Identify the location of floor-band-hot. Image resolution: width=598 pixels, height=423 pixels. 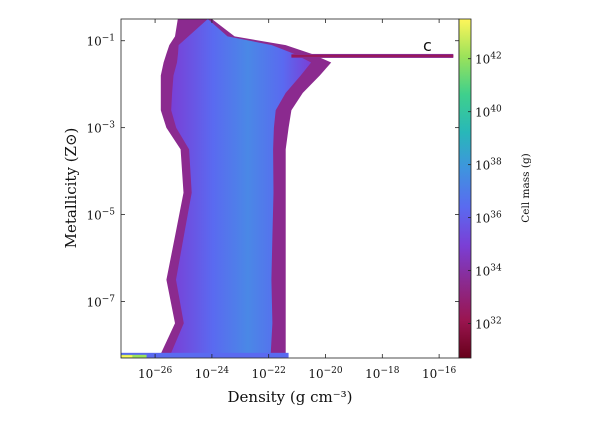
(134, 356).